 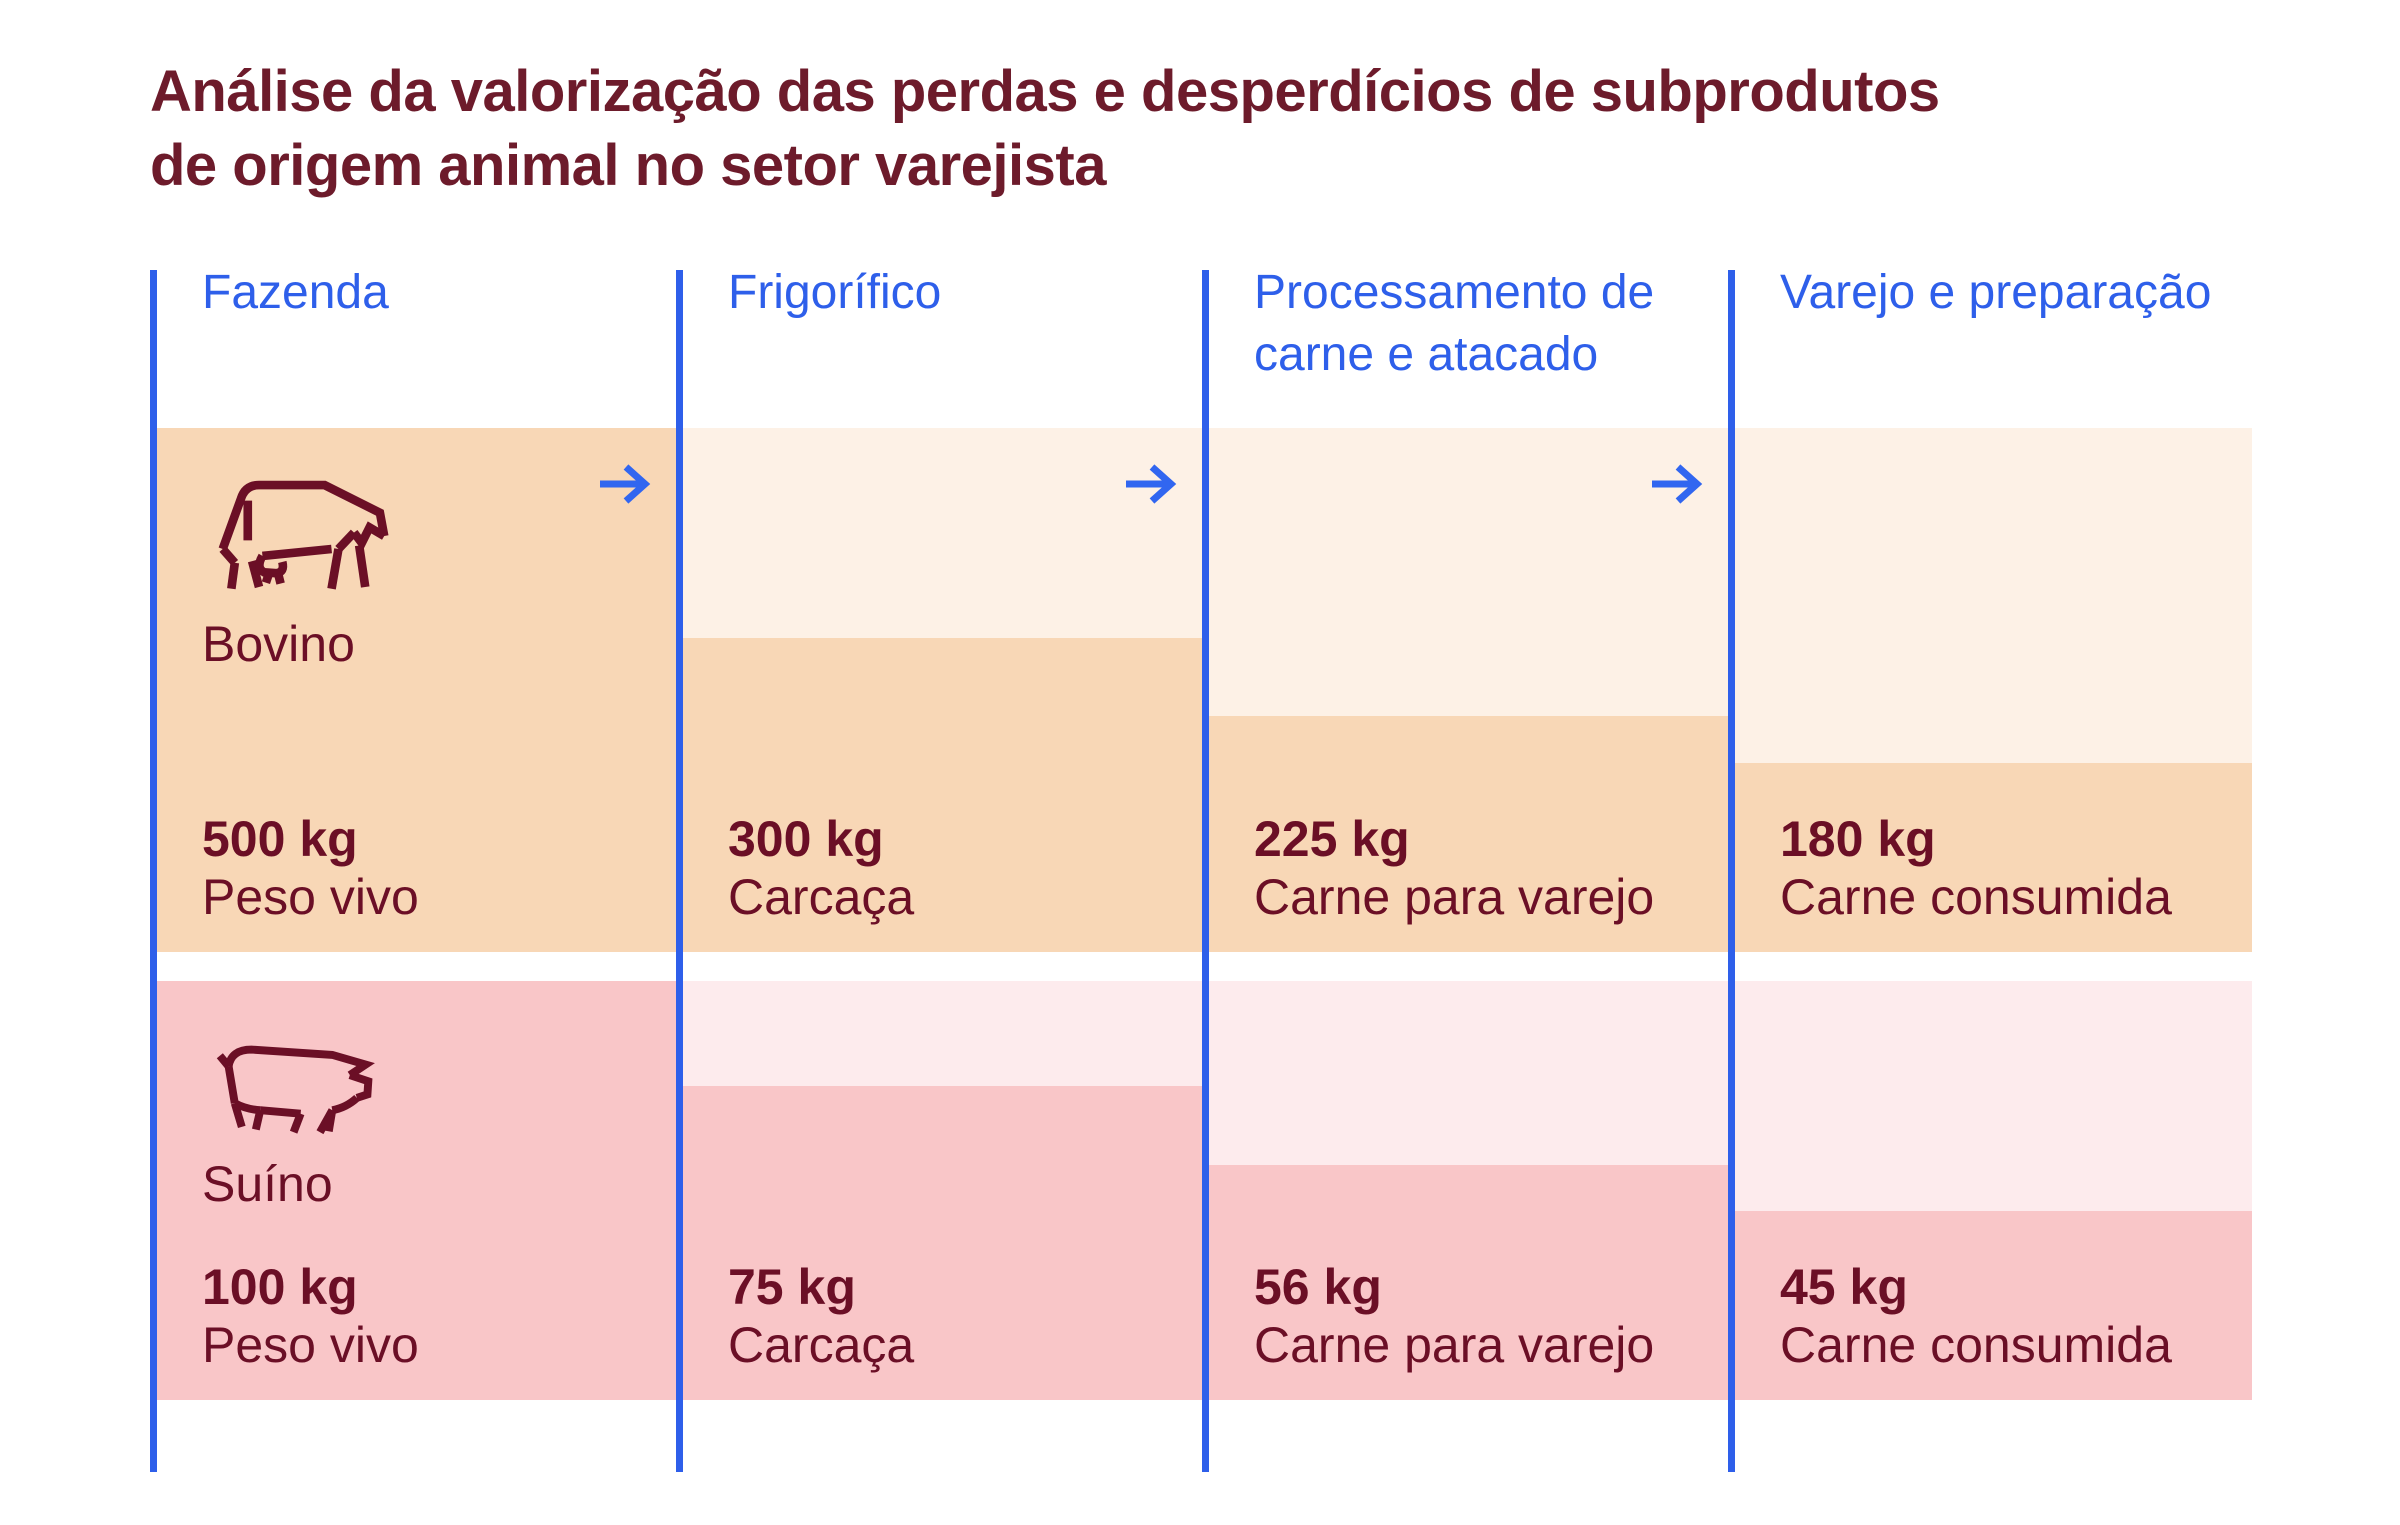 What do you see at coordinates (295, 1090) in the screenshot?
I see `pig-icon` at bounding box center [295, 1090].